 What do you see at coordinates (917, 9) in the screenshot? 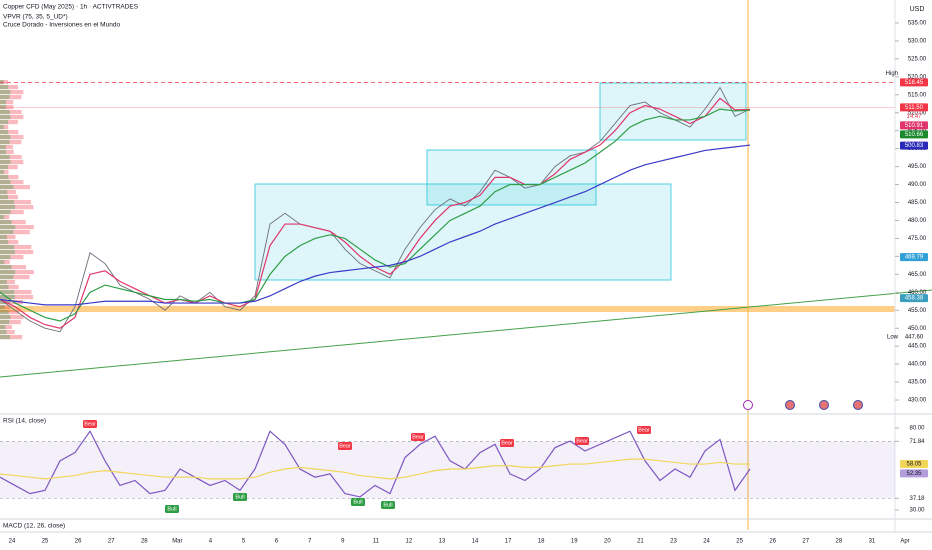
I see `currency: USD` at bounding box center [917, 9].